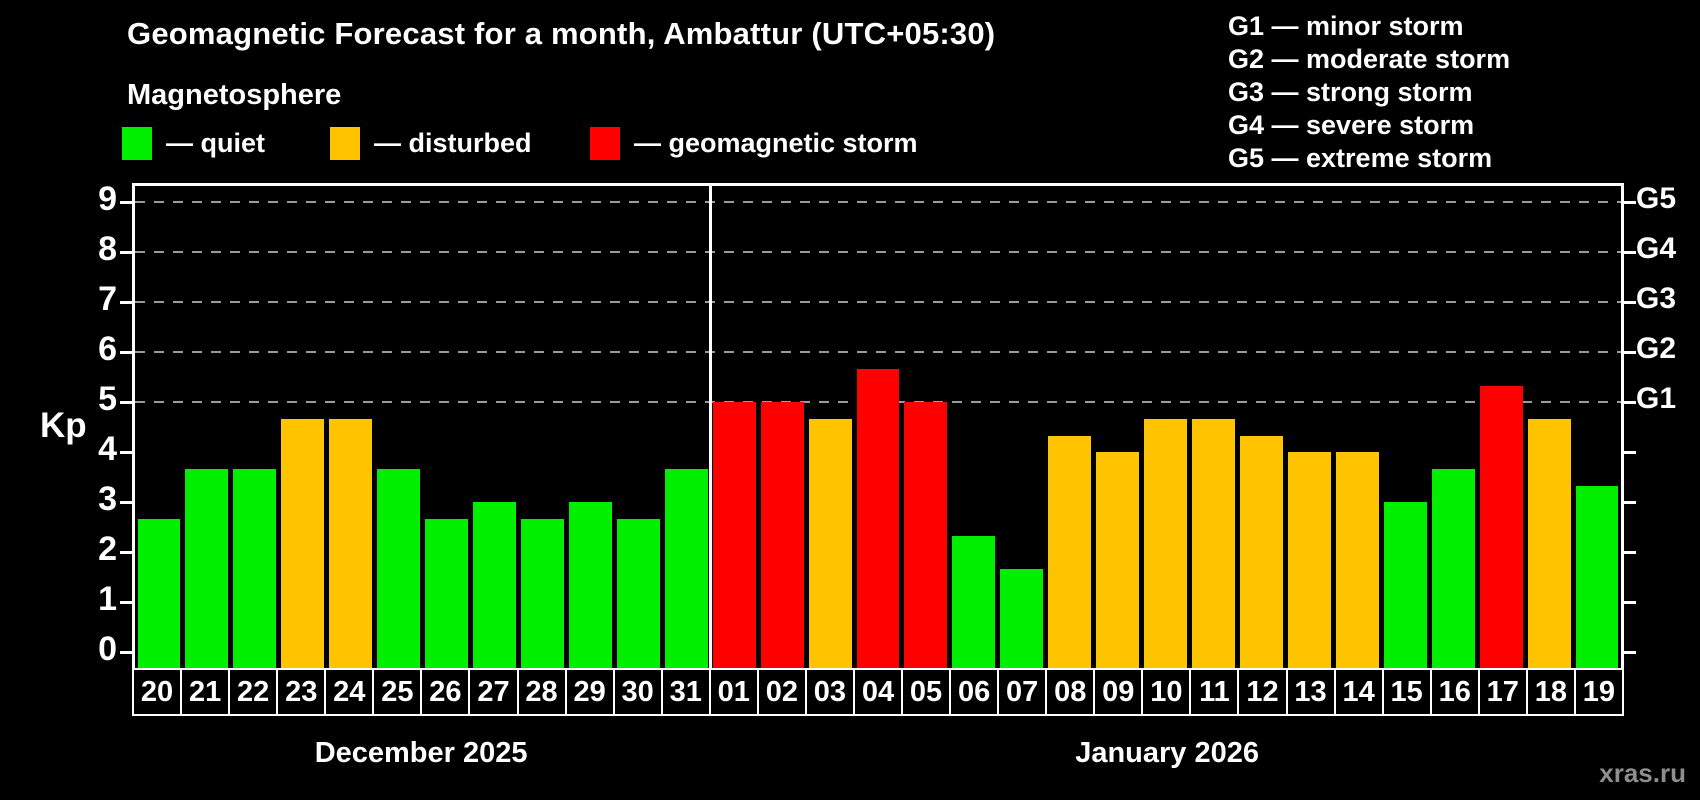 This screenshot has width=1700, height=800. I want to click on day-label-jan-01: 01, so click(735, 692).